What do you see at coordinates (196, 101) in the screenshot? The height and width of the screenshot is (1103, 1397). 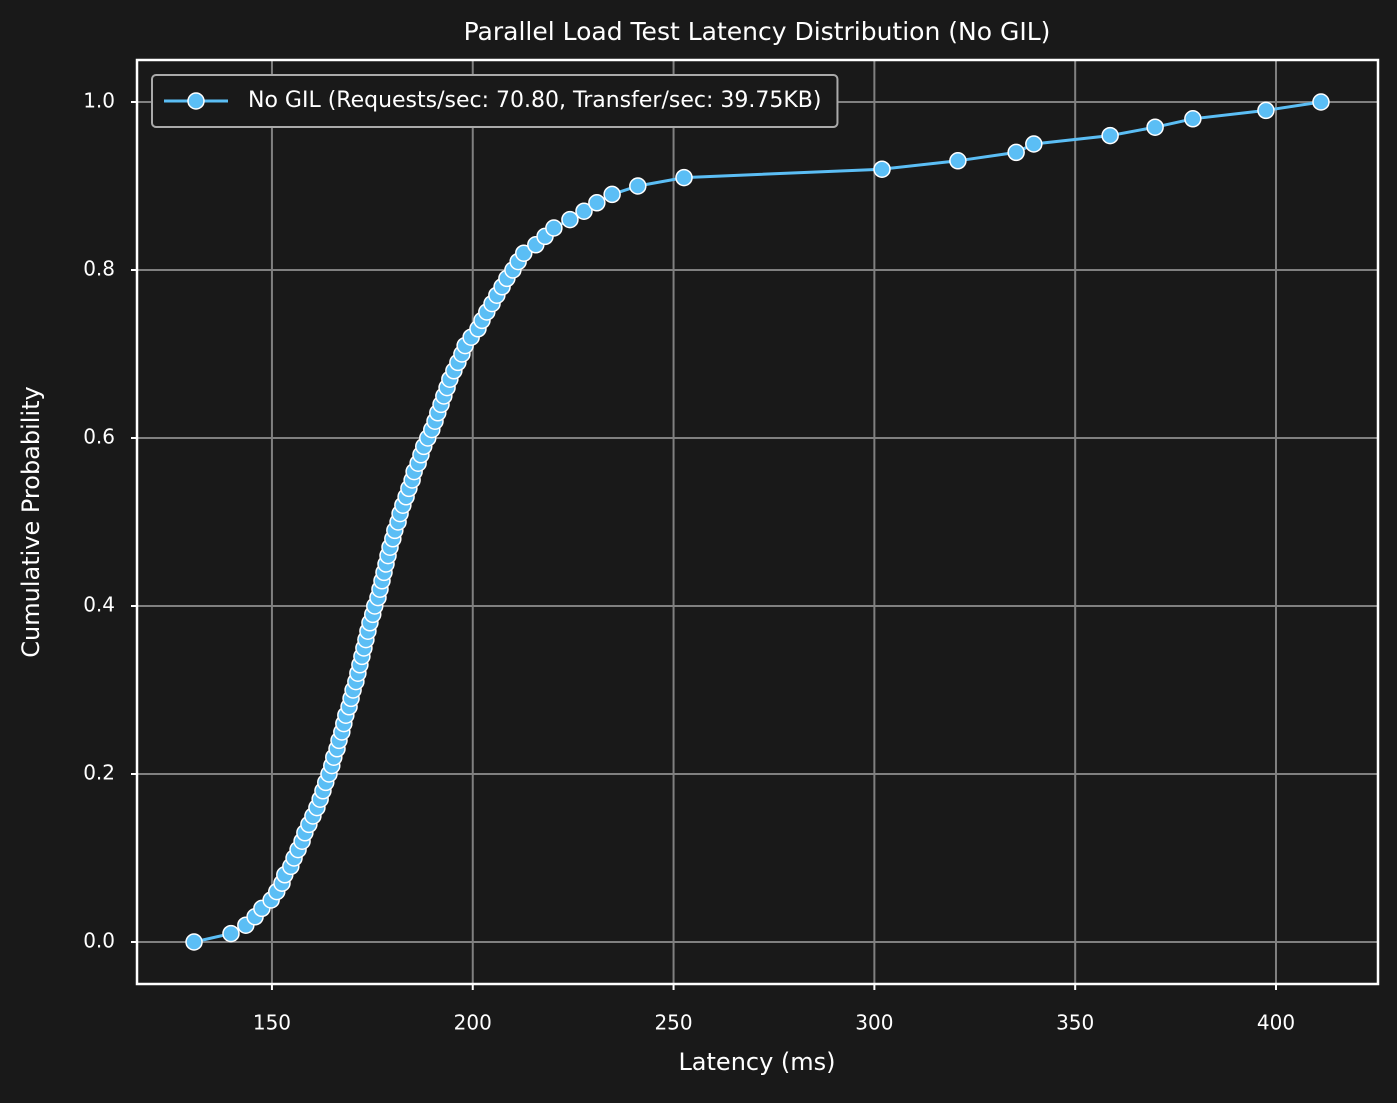 I see `legend-marker` at bounding box center [196, 101].